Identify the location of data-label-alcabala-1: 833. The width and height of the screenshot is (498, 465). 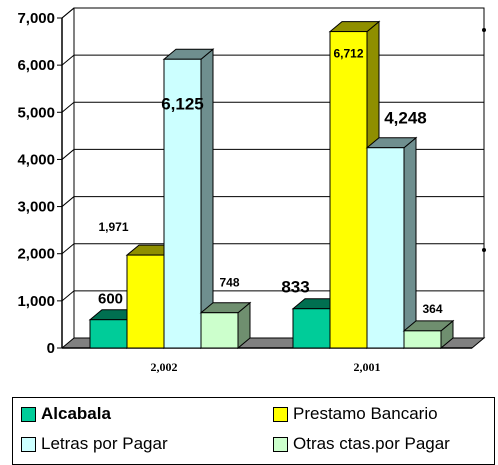
(295, 287).